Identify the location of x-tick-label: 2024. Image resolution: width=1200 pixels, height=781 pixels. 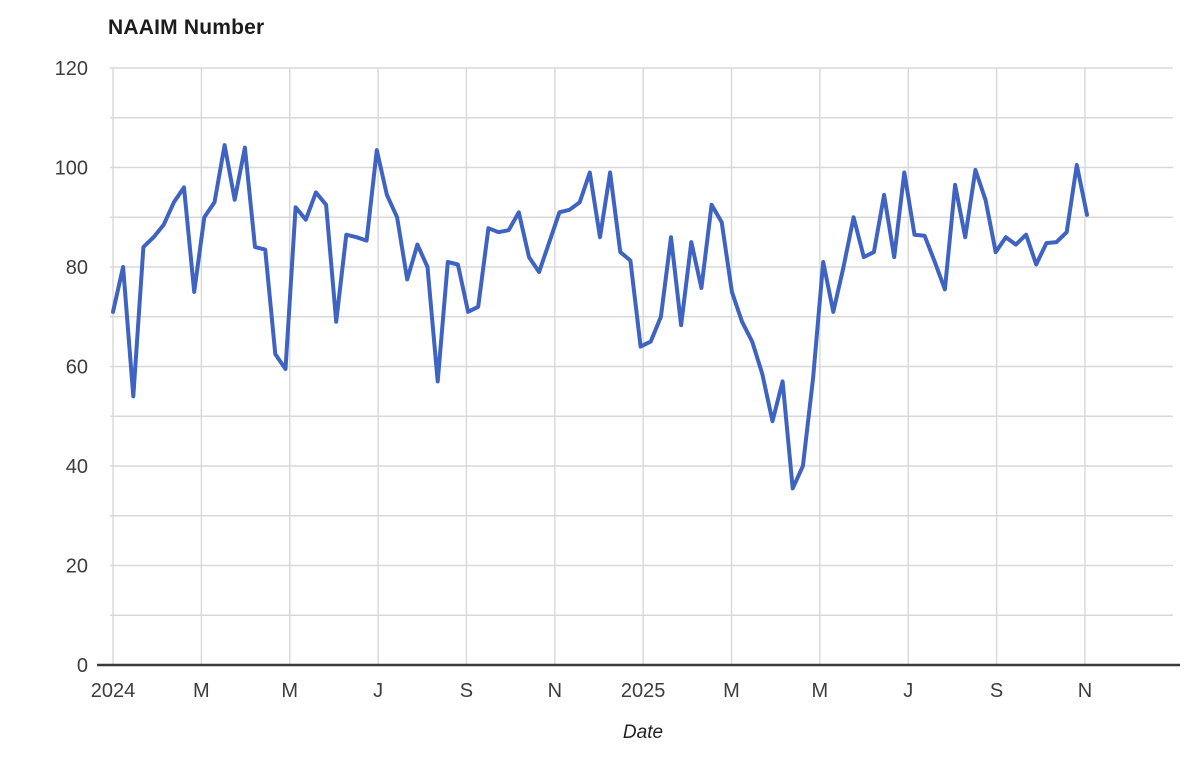
(113, 691).